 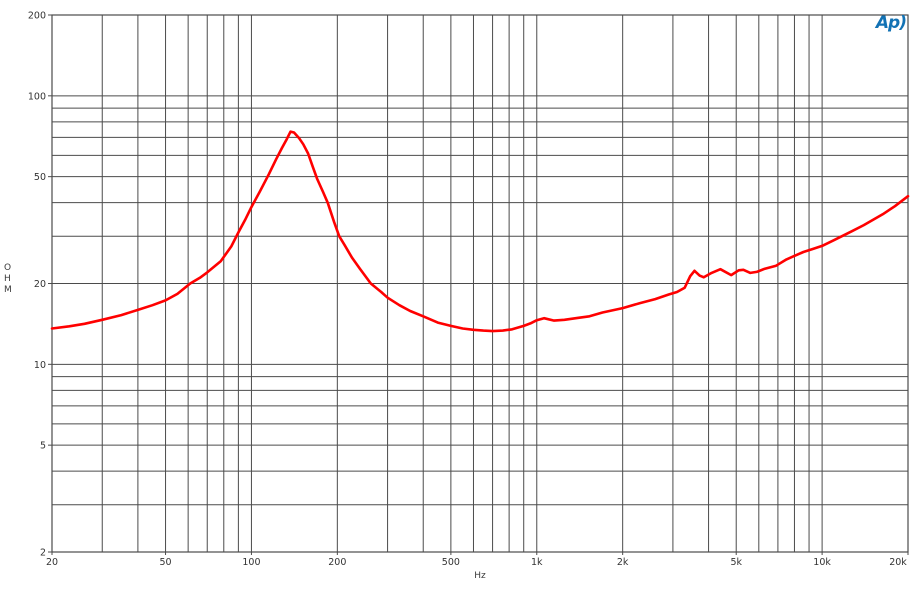 What do you see at coordinates (891, 23) in the screenshot?
I see `audio-precision-logo: Ap)` at bounding box center [891, 23].